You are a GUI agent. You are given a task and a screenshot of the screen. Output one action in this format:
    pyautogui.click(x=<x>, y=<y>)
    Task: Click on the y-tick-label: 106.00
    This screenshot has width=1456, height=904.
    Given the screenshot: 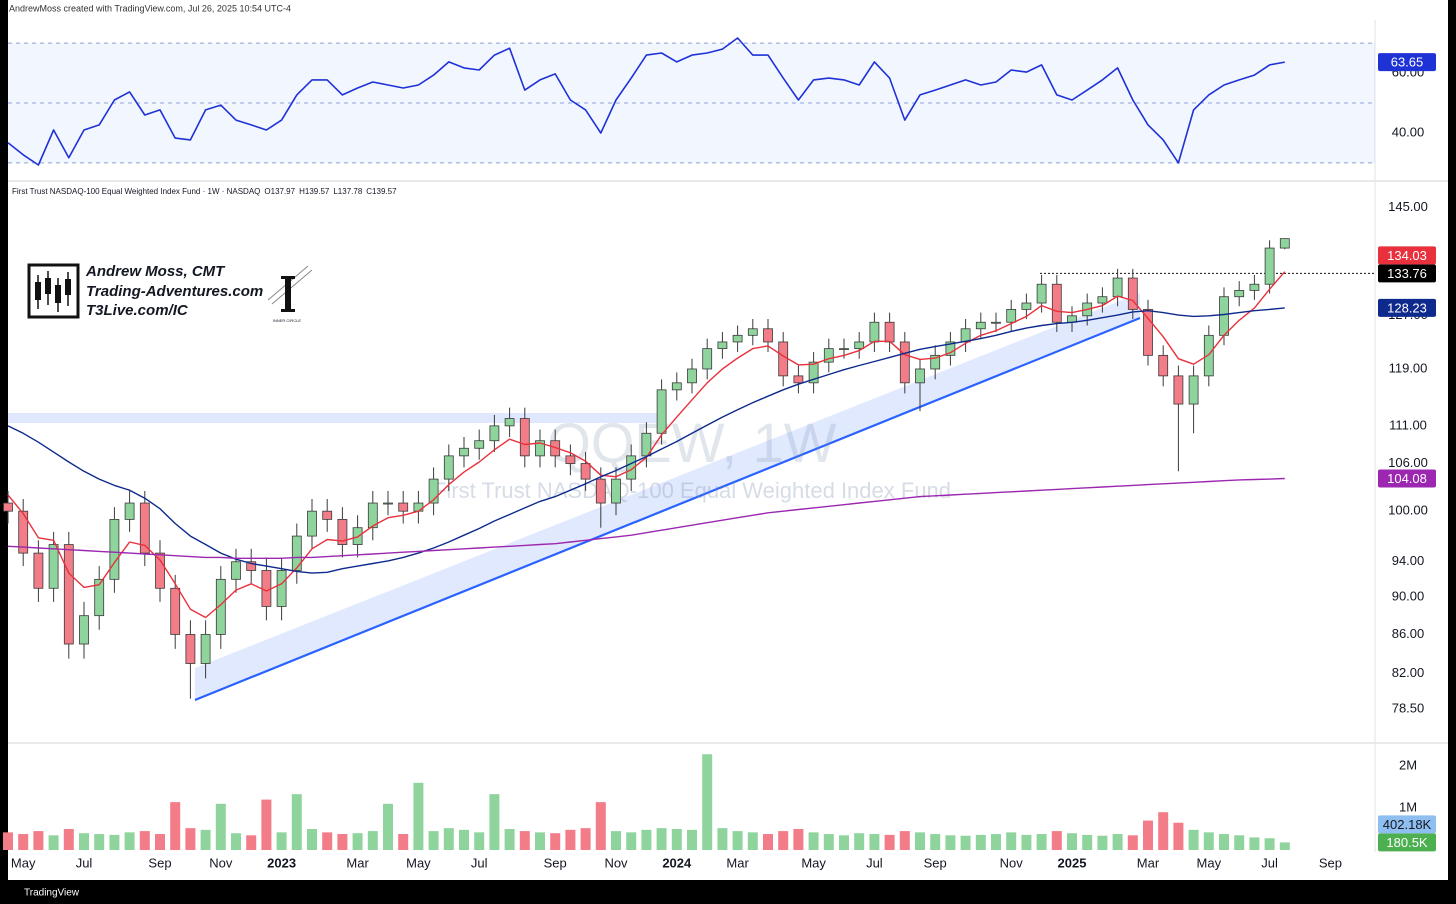 What is the action you would take?
    pyautogui.click(x=1408, y=462)
    